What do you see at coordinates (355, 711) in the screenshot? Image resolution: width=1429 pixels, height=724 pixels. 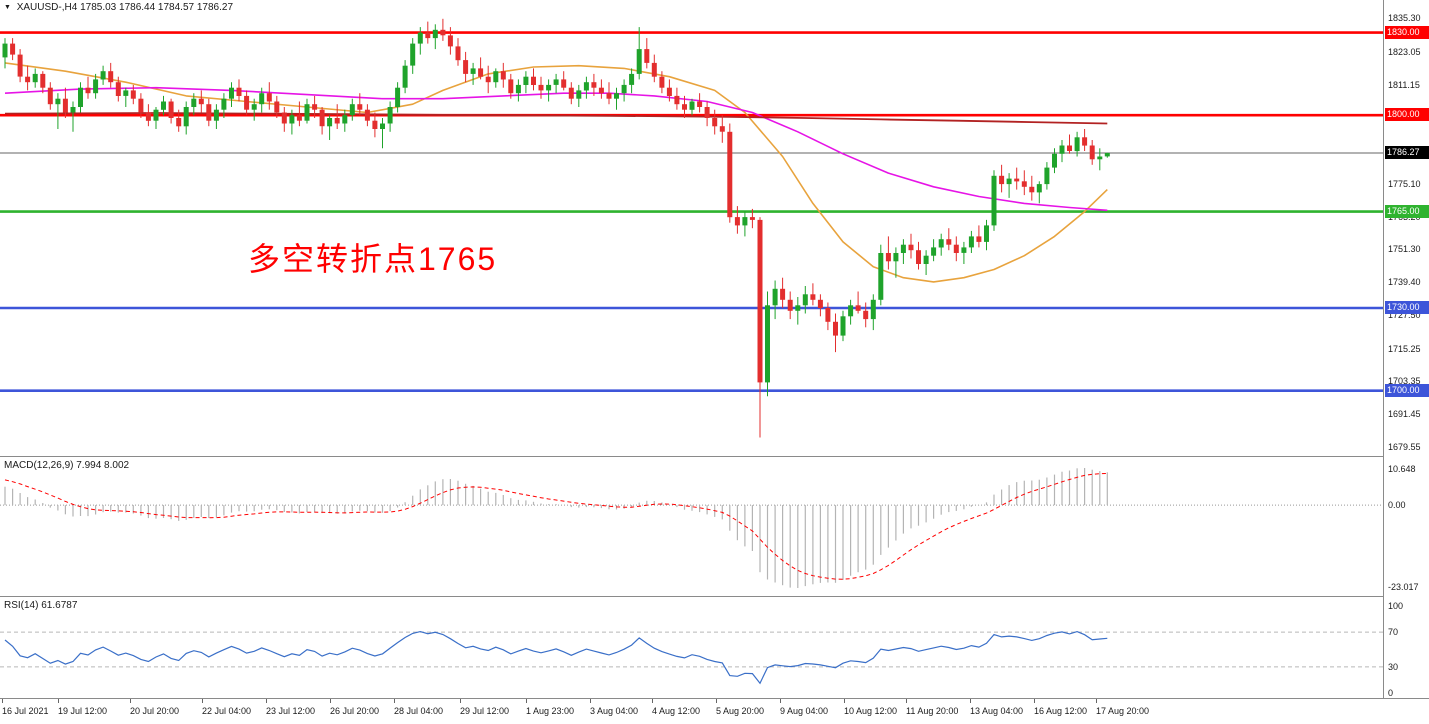 I see `time-label: 26 Jul 20:00` at bounding box center [355, 711].